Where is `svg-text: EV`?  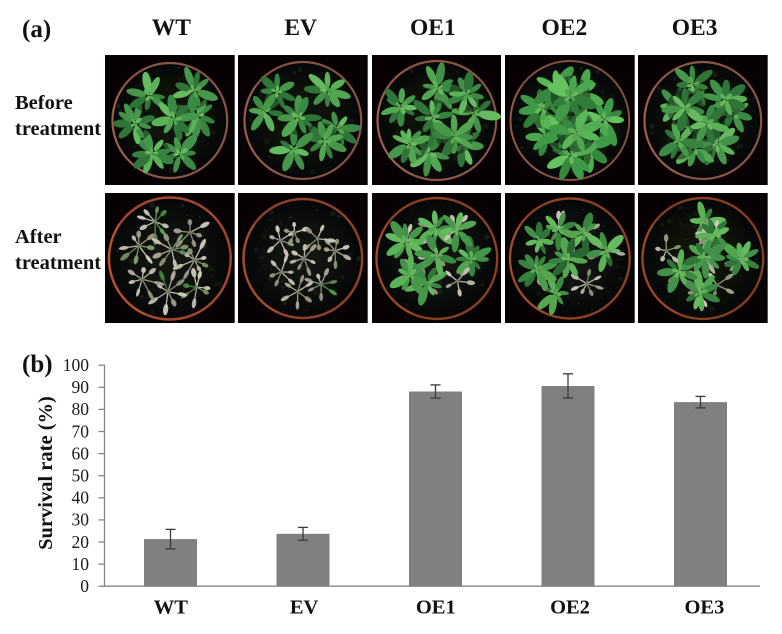
svg-text: EV is located at coordinates (304, 607).